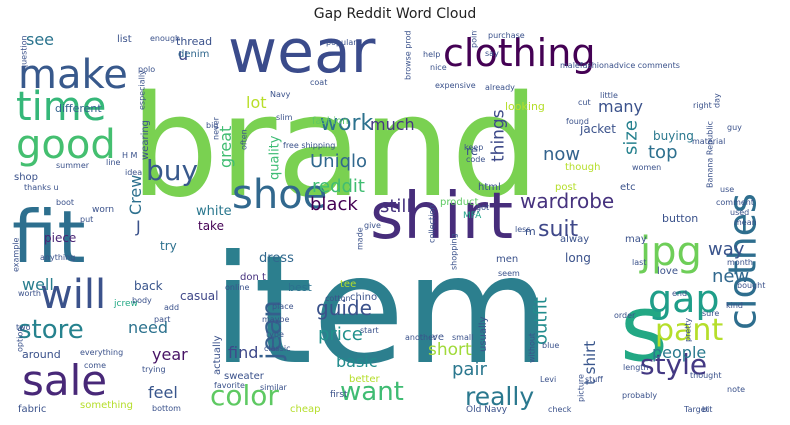 This screenshot has width=790, height=425. I want to click on word-ve: ve, so click(438, 337).